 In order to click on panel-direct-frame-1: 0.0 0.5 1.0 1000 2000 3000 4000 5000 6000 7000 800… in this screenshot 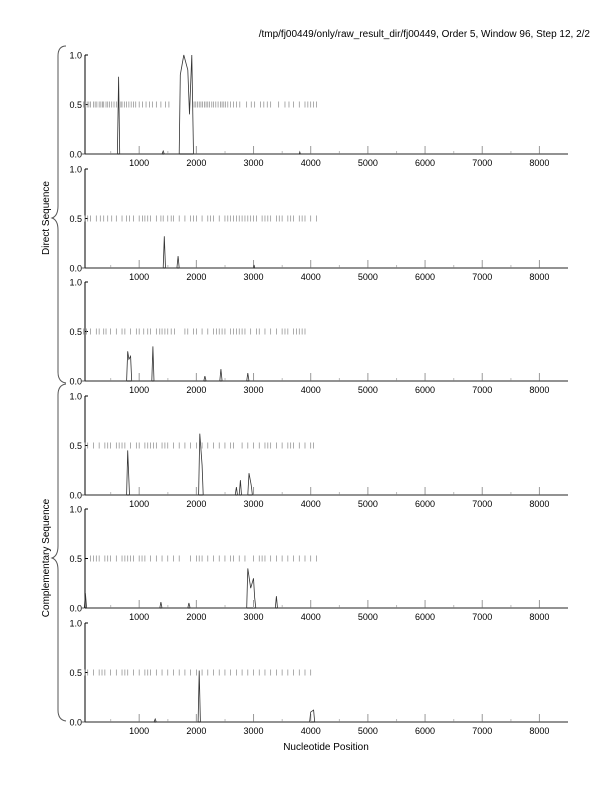, I will do `click(318, 109)`.